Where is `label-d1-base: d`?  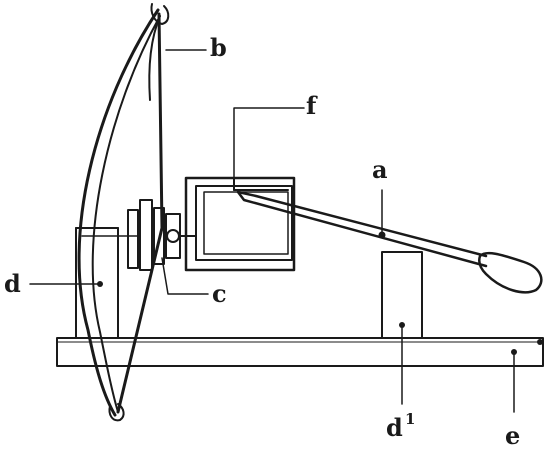 label-d1-base: d is located at coordinates (394, 427).